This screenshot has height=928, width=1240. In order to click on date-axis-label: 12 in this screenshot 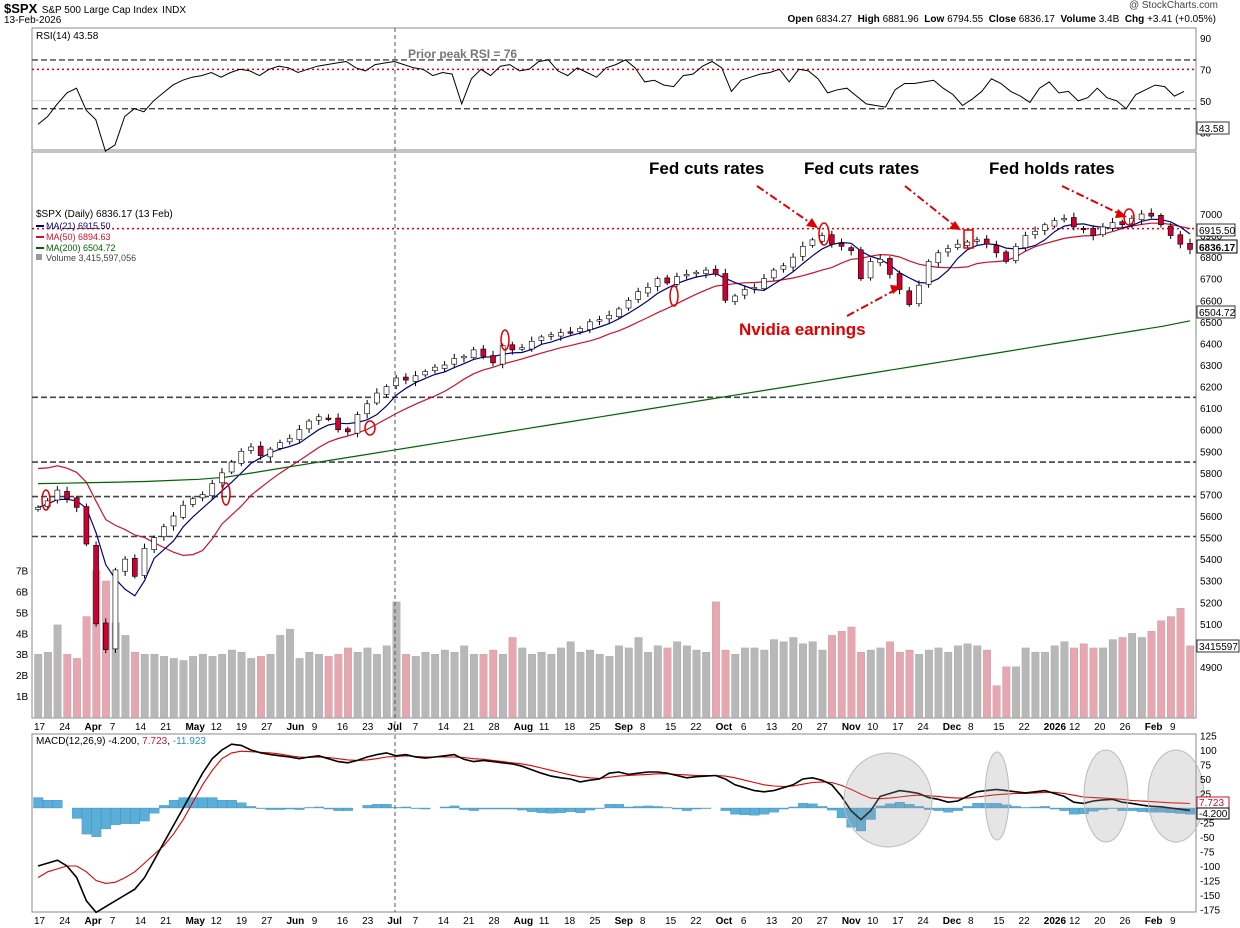, I will do `click(217, 727)`.